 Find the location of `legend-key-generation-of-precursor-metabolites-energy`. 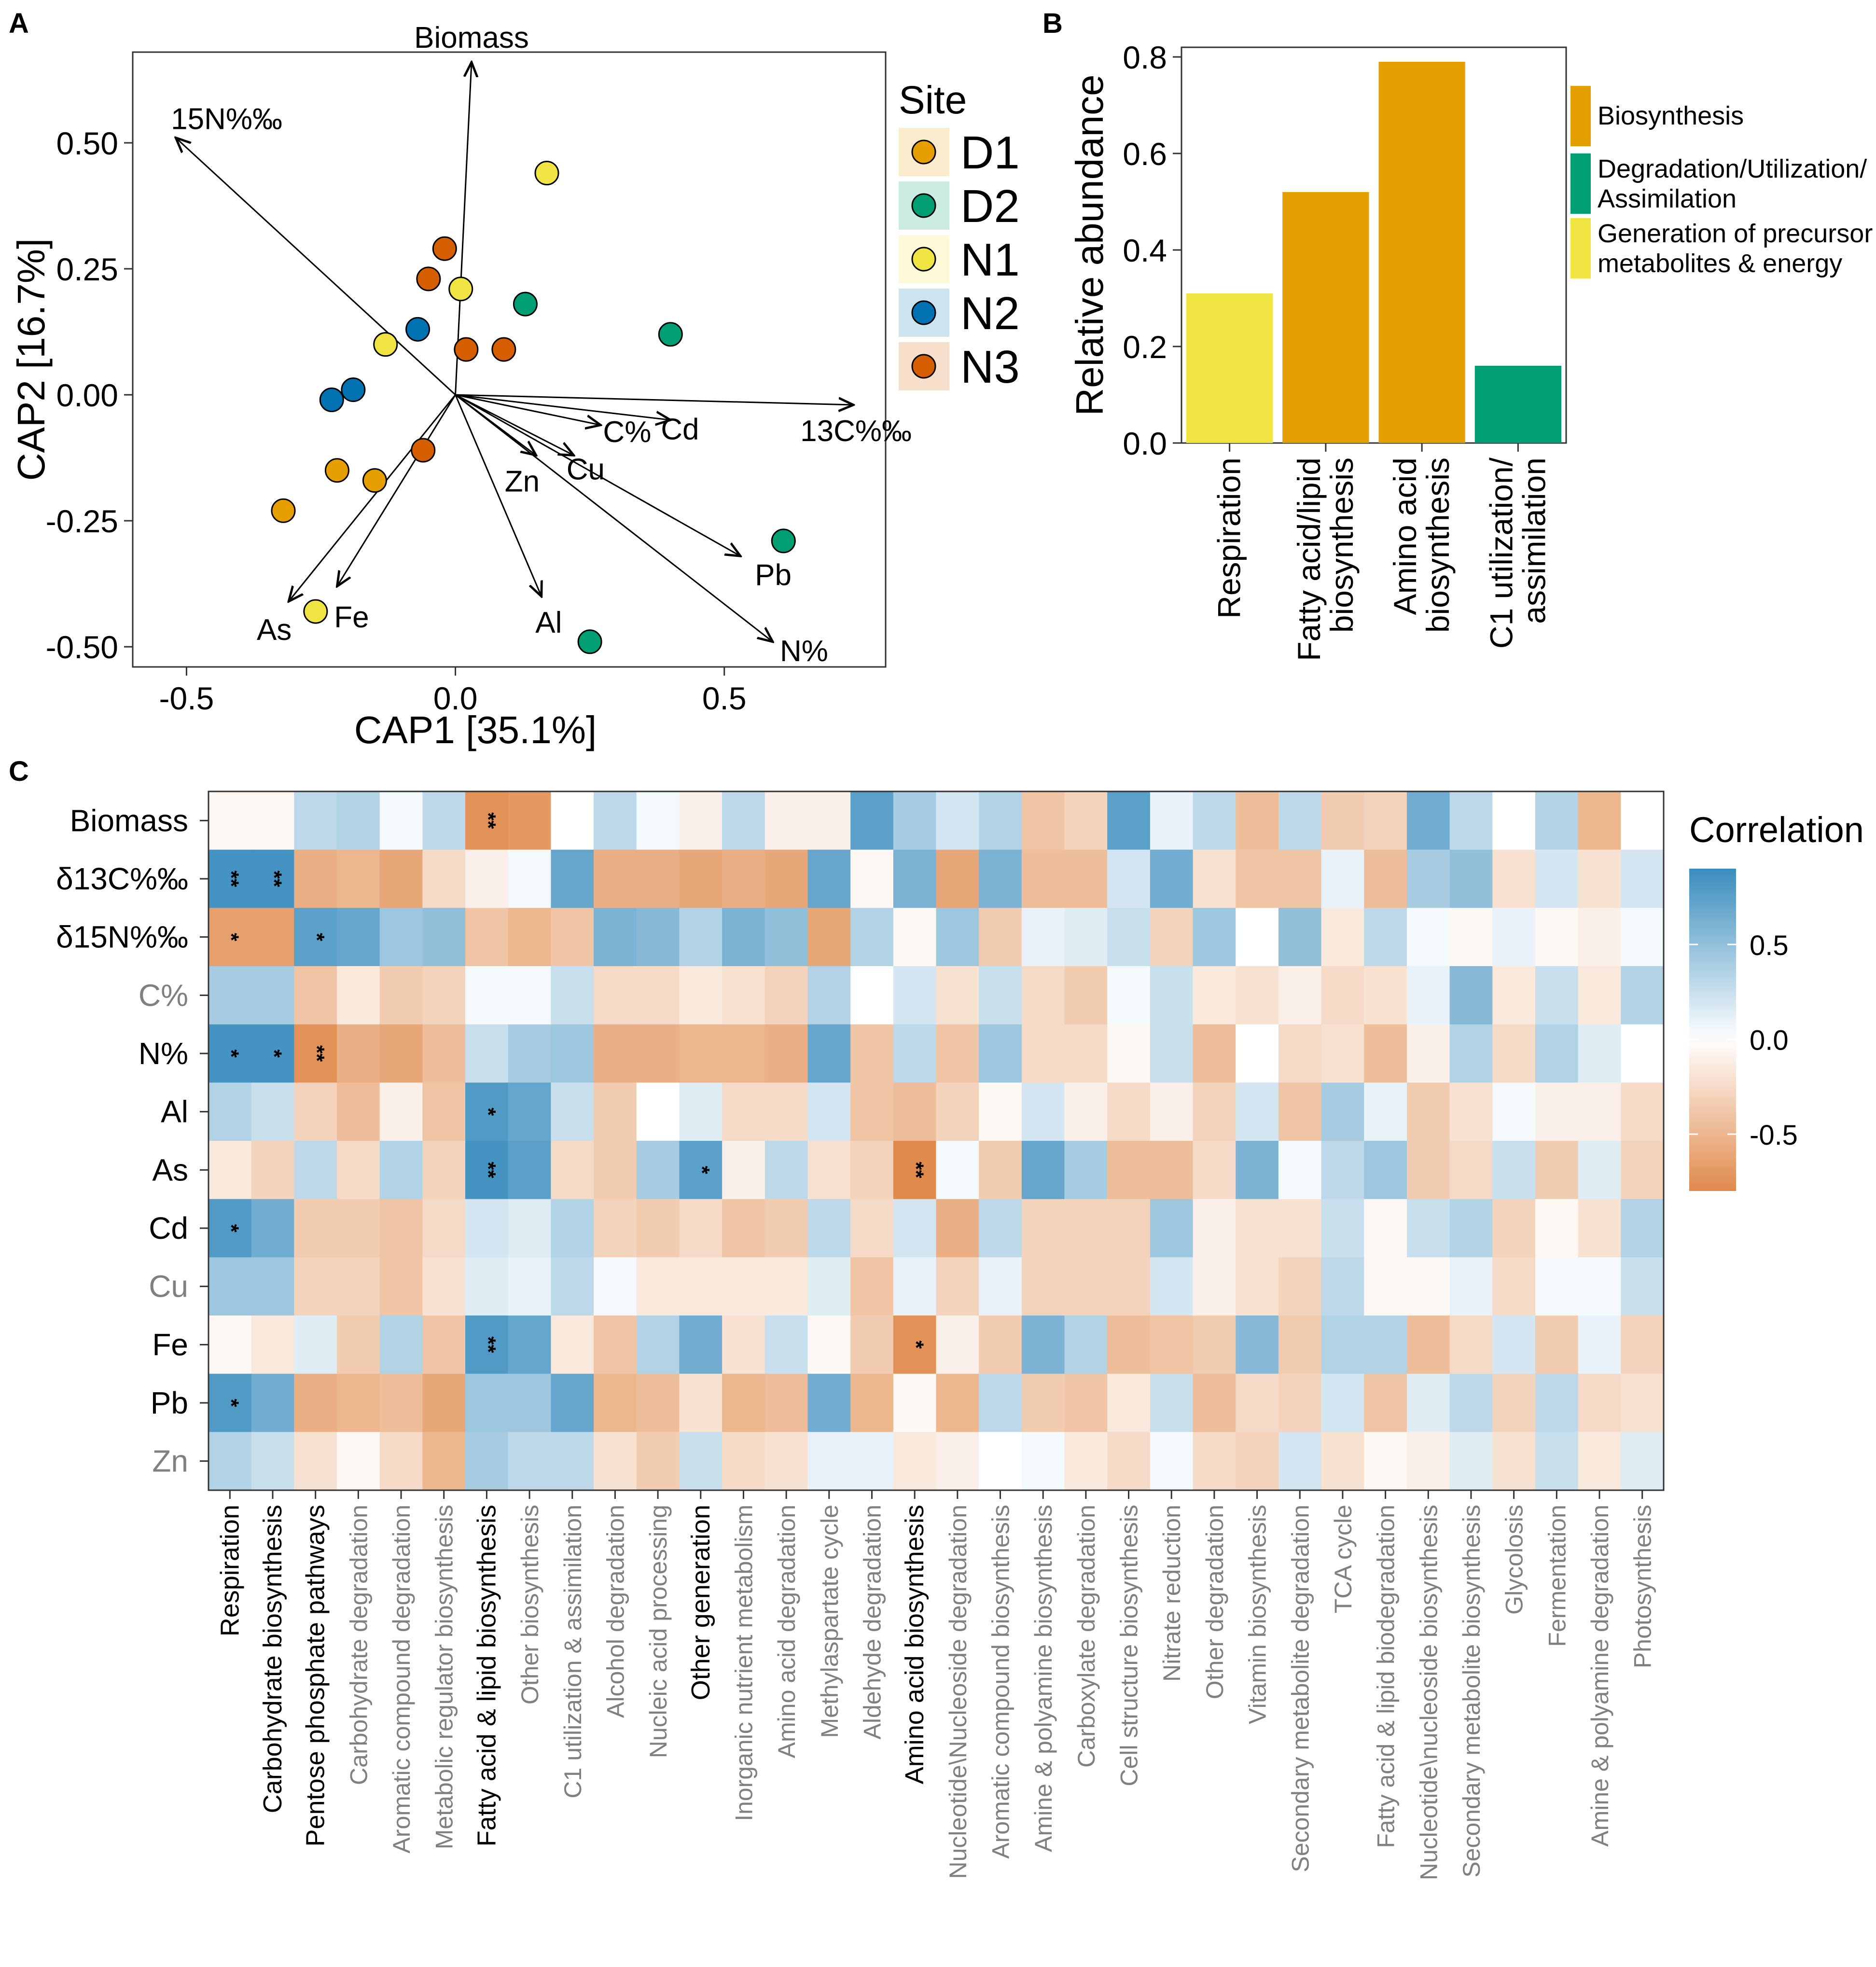

legend-key-generation-of-precursor-metabolites-energy is located at coordinates (1580, 248).